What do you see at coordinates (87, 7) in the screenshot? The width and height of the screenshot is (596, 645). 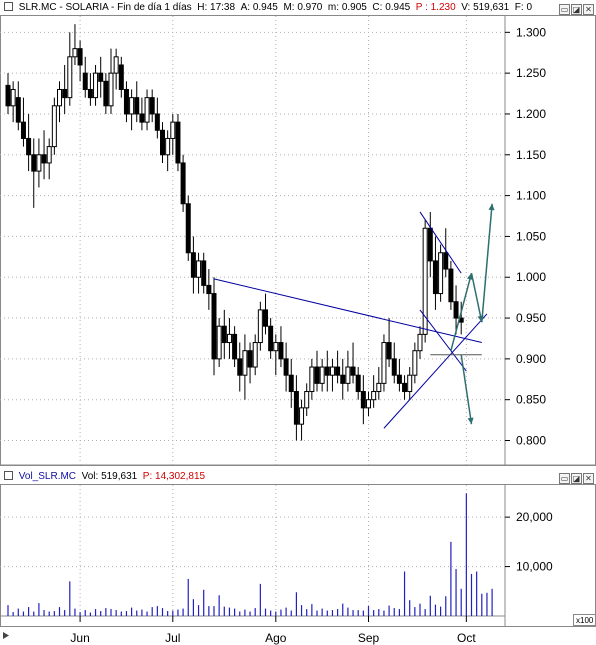 I see `header-name: SOLARIA` at bounding box center [87, 7].